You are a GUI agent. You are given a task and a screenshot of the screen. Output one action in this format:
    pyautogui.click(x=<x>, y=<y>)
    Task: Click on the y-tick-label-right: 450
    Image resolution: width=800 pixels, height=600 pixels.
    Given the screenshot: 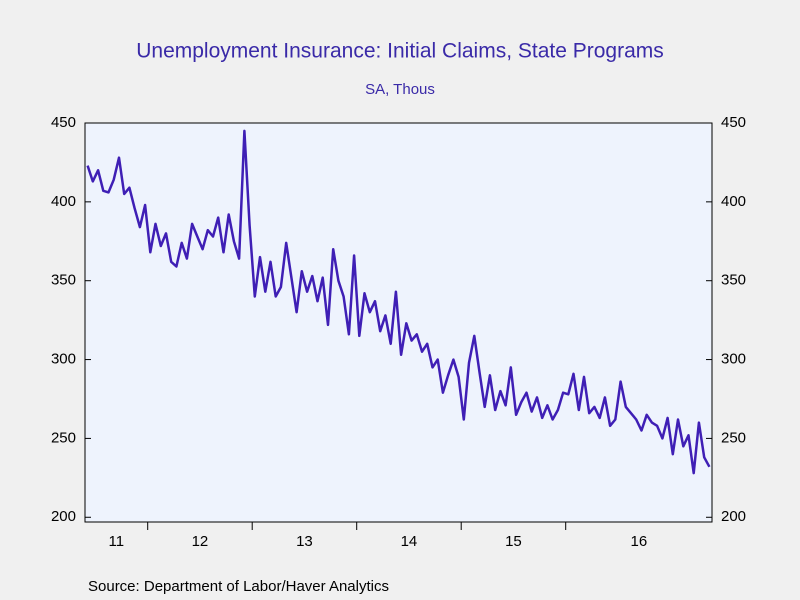 What is the action you would take?
    pyautogui.click(x=733, y=122)
    